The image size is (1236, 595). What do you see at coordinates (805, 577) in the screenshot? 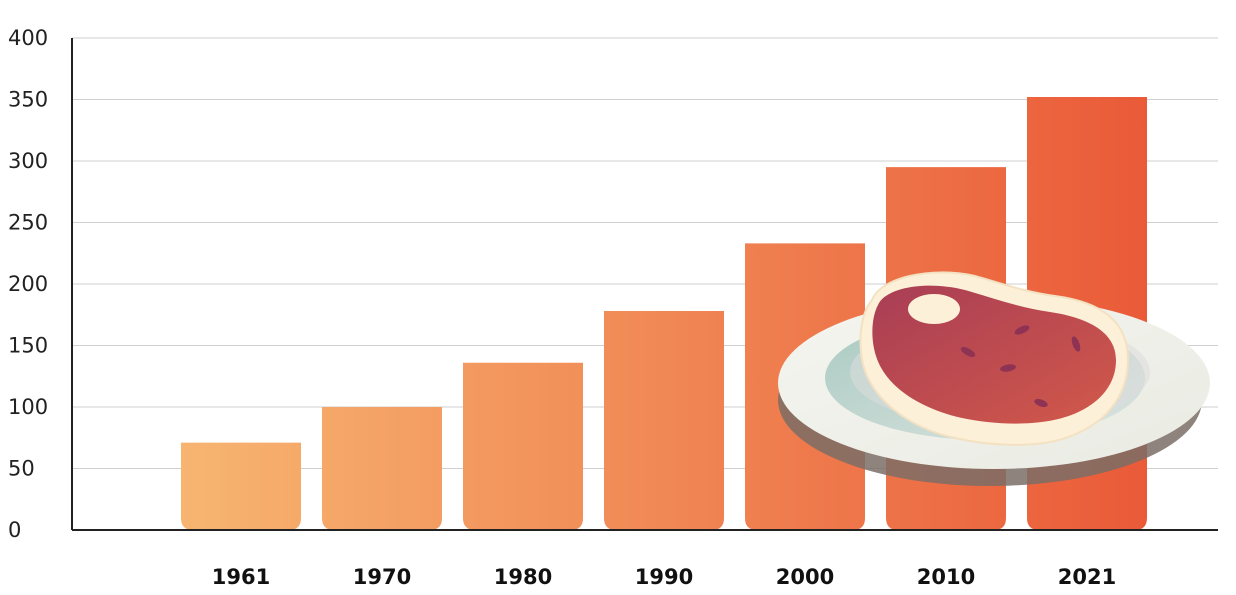
I see `x-tick-label: 2000` at bounding box center [805, 577].